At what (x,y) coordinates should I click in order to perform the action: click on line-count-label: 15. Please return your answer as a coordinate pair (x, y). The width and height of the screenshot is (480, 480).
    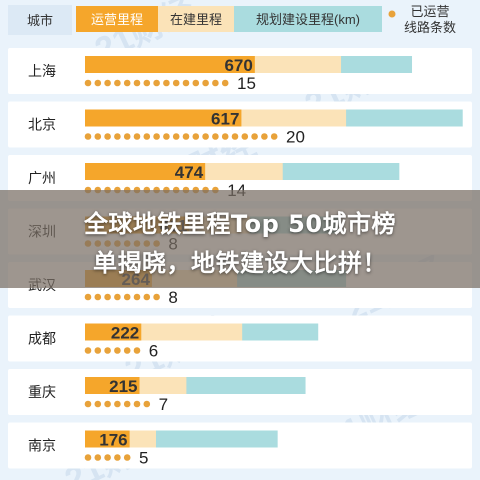
    Looking at the image, I should click on (246, 83).